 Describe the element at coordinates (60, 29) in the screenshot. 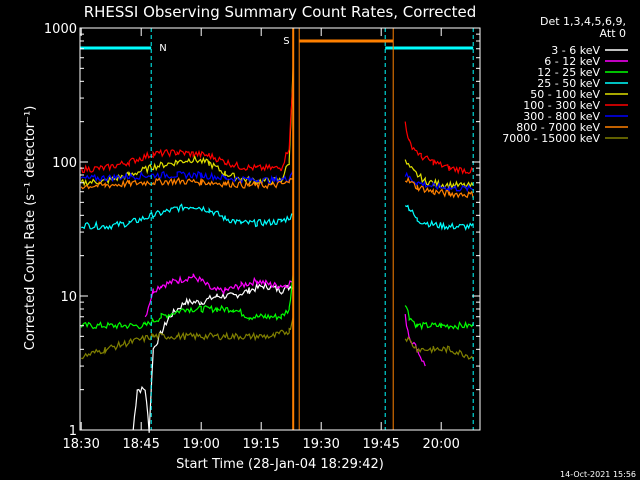

I see `y-tick-label: 1000` at that location.